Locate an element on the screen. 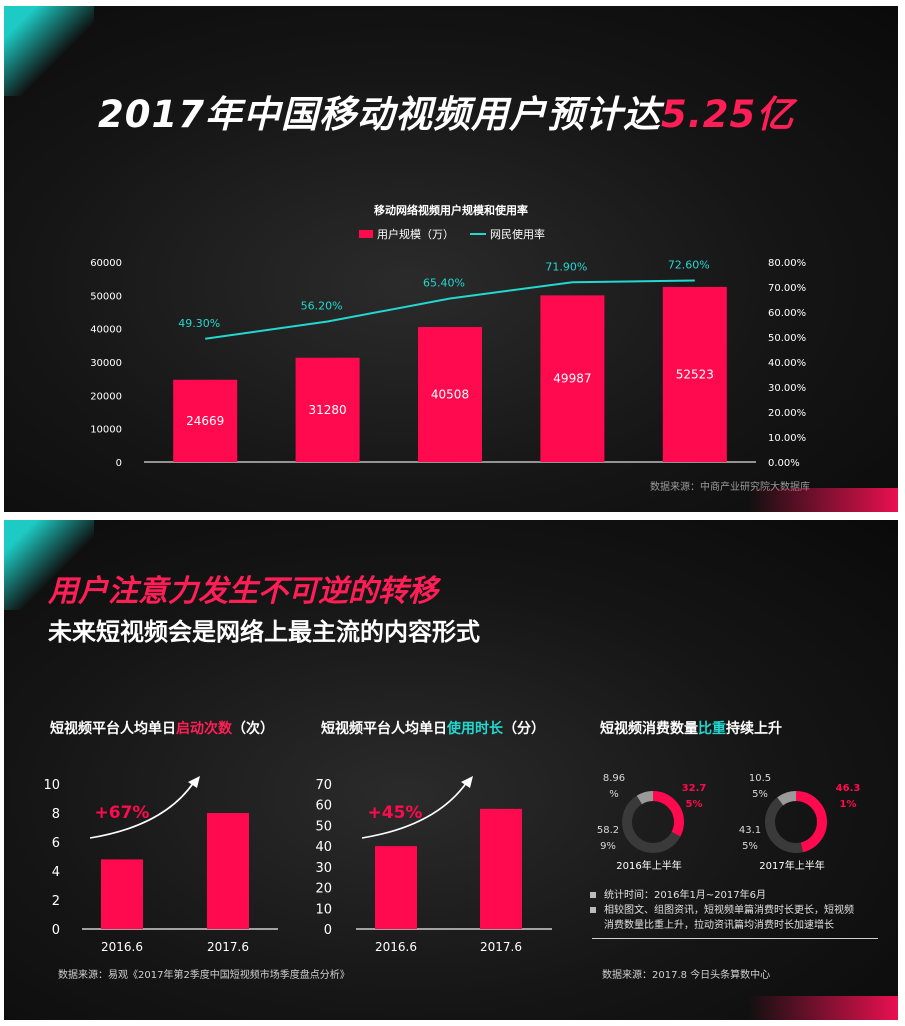 Image resolution: width=905 pixels, height=1026 pixels. legend-item-bars: 用户规模（万） is located at coordinates (406, 234).